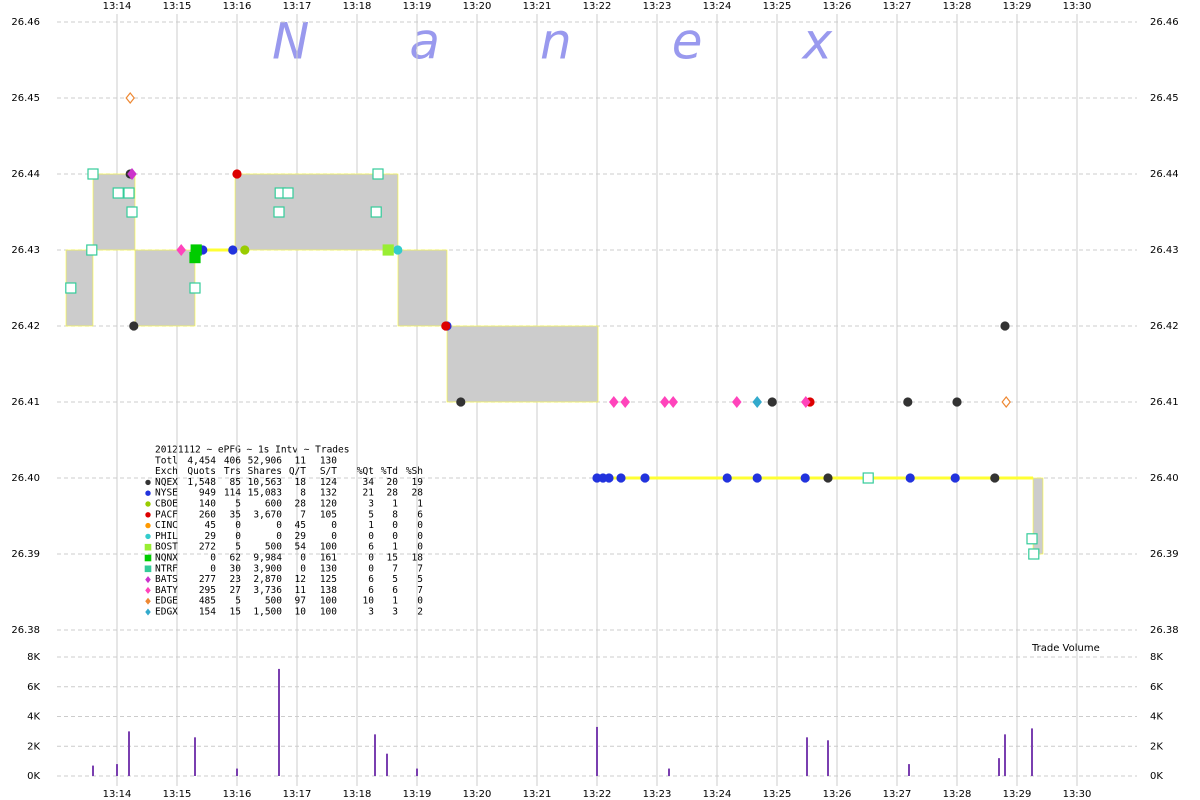 This screenshot has height=800, width=1200. I want to click on stats-cell: 5, so click(238, 601).